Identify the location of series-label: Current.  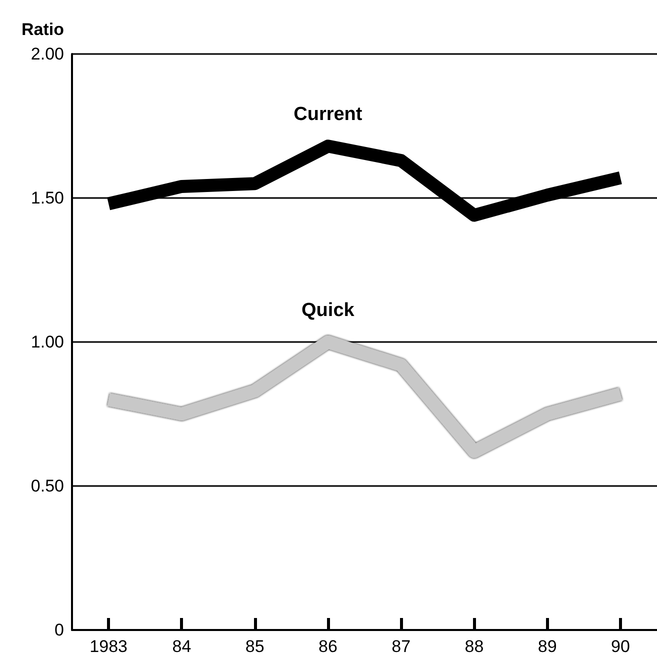
(328, 115).